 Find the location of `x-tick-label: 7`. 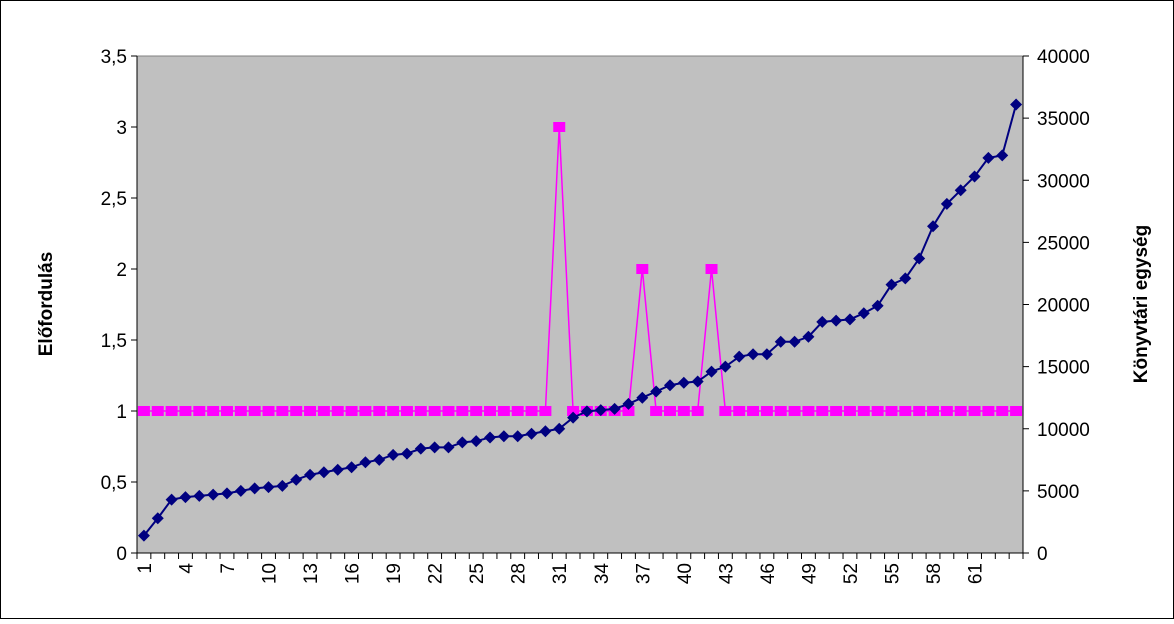

x-tick-label: 7 is located at coordinates (228, 568).